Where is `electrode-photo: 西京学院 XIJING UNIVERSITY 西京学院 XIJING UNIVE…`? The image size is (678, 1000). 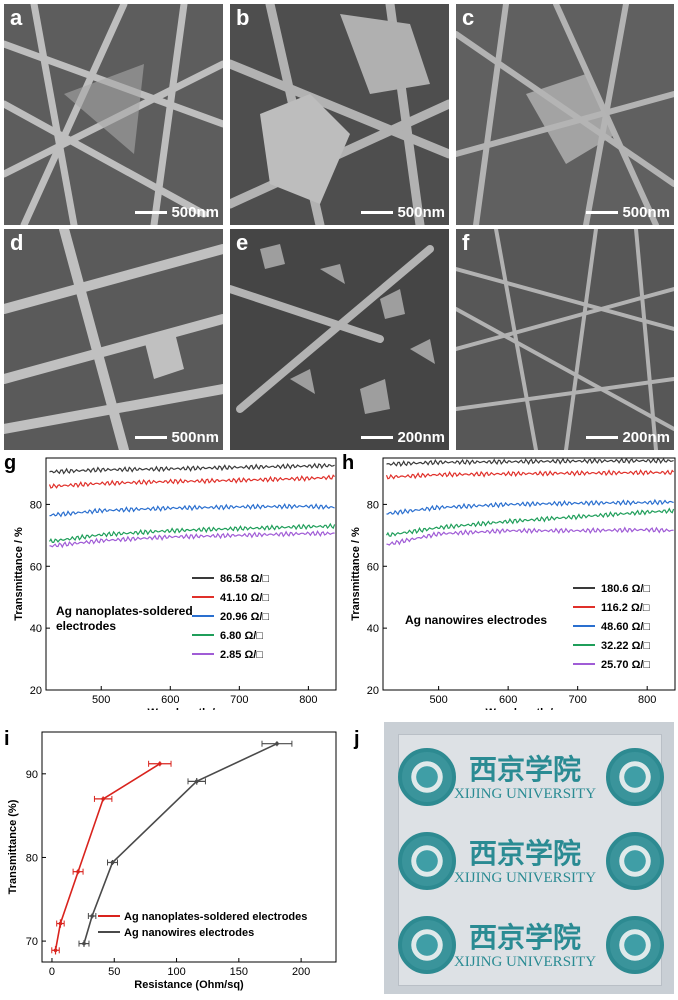 electrode-photo: 西京学院 XIJING UNIVERSITY 西京学院 XIJING UNIVE… is located at coordinates (529, 858).